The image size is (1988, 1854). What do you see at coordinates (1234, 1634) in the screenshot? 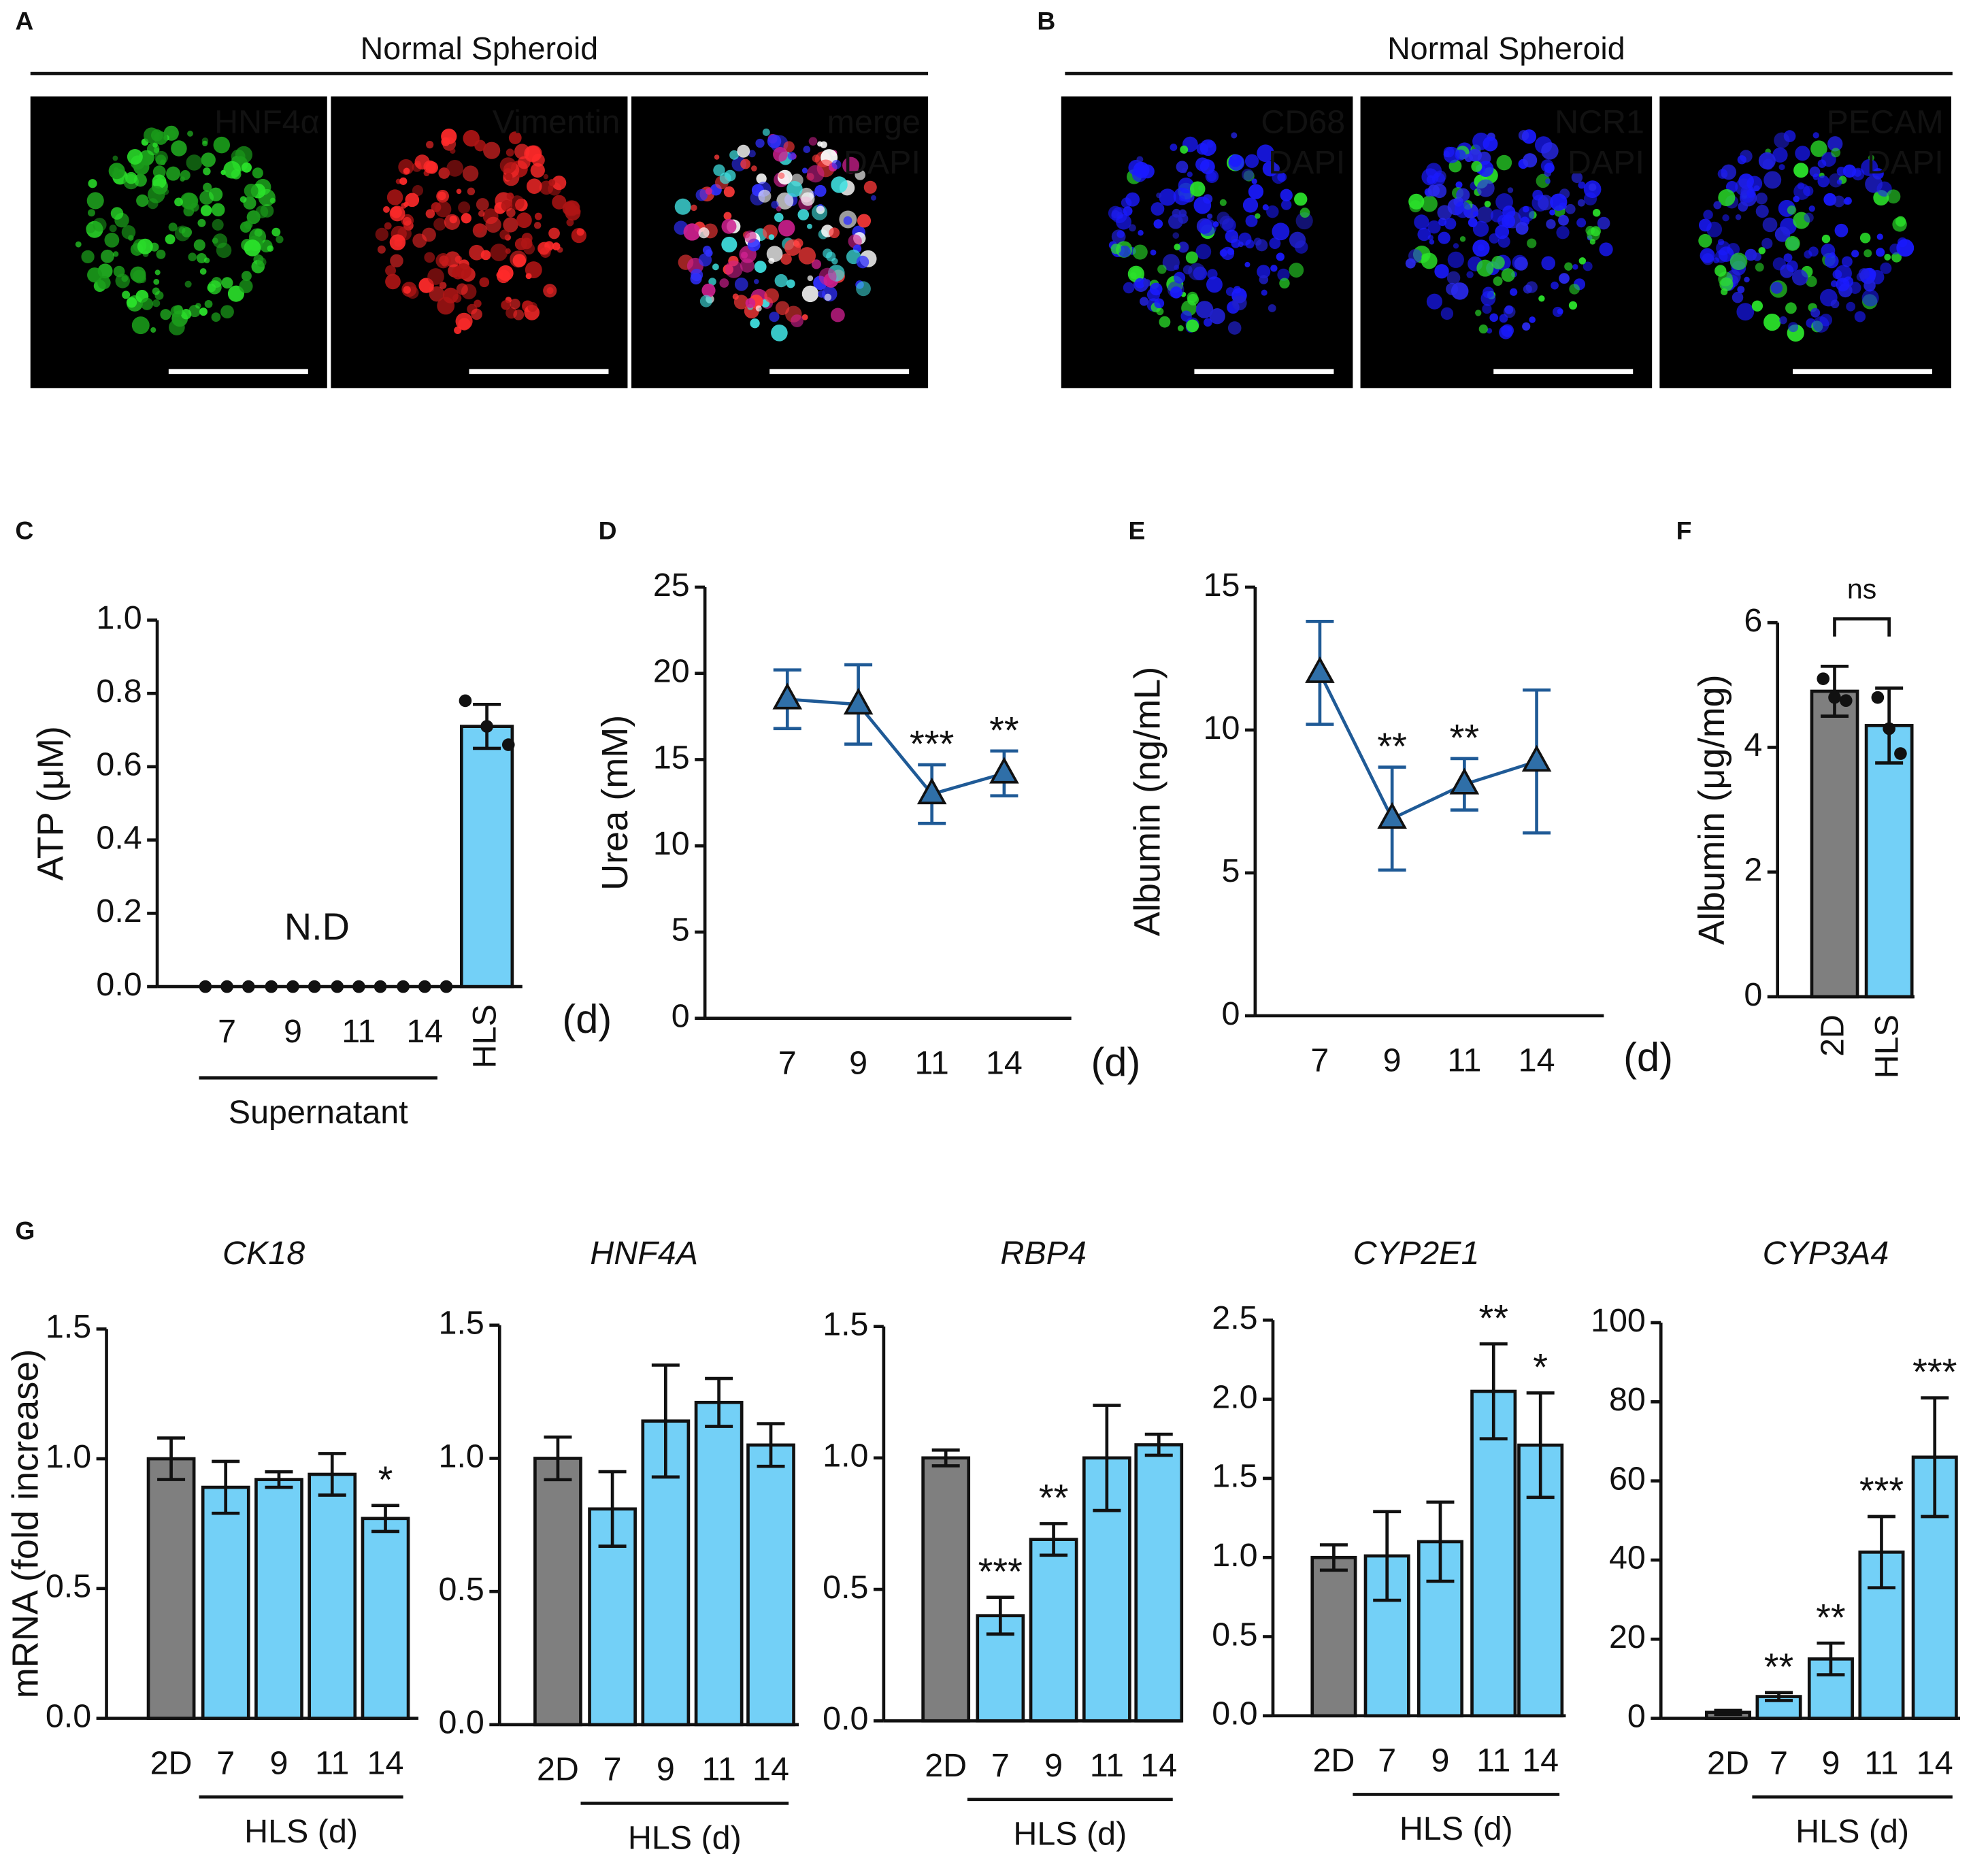
I see `y-tick-label: 0.5` at bounding box center [1234, 1634].